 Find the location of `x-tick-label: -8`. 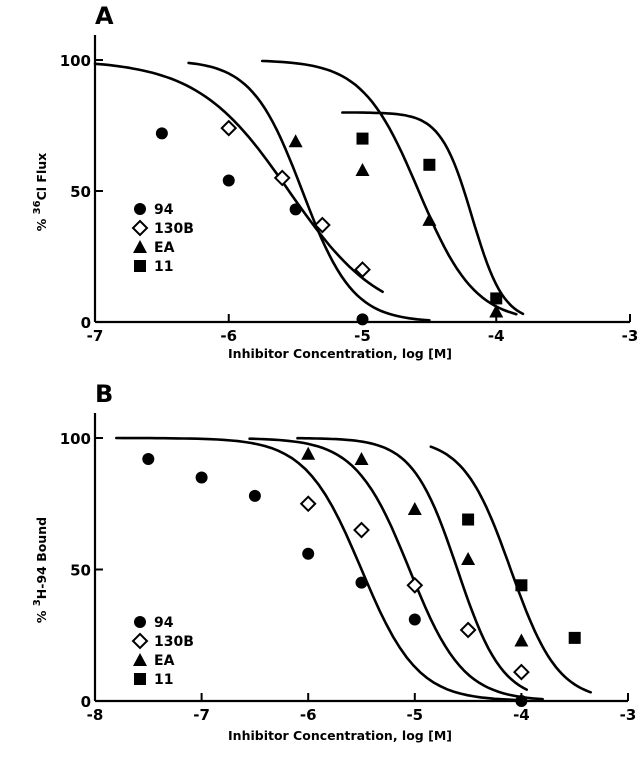

x-tick-label: -8 is located at coordinates (95, 715).